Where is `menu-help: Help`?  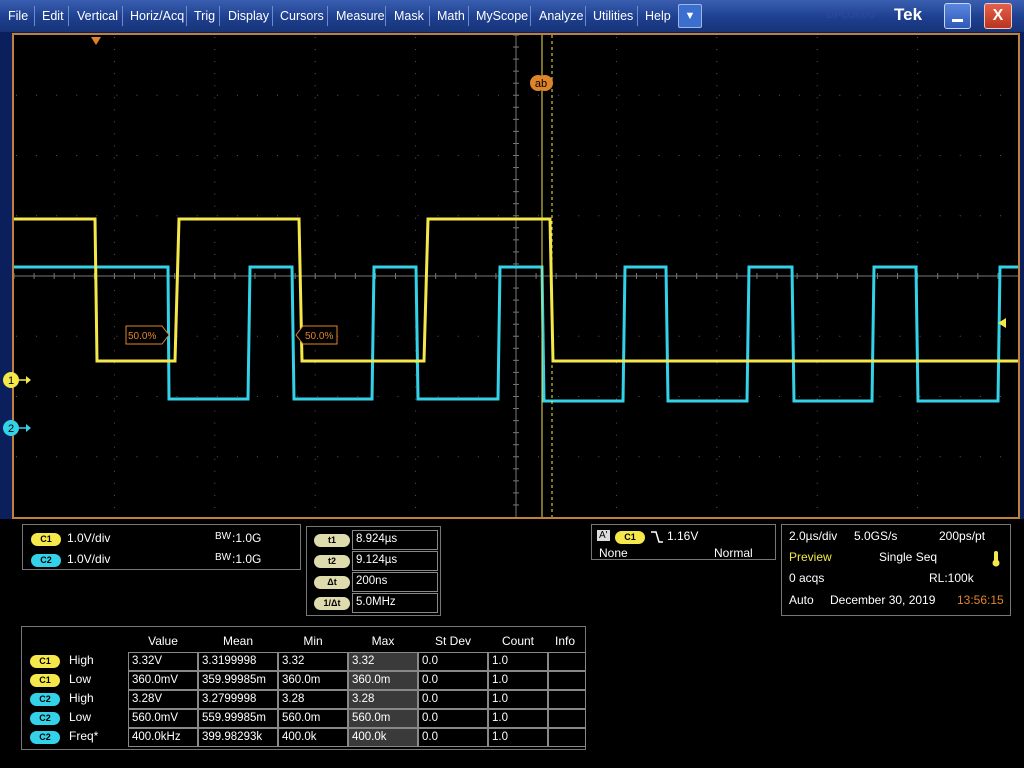
menu-help: Help is located at coordinates (658, 16).